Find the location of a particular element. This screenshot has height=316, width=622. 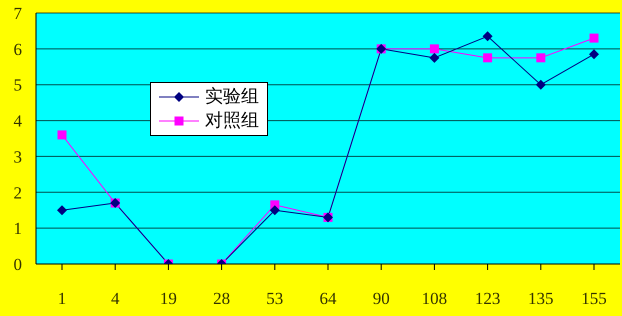

x-tick-label: 123 is located at coordinates (487, 298).